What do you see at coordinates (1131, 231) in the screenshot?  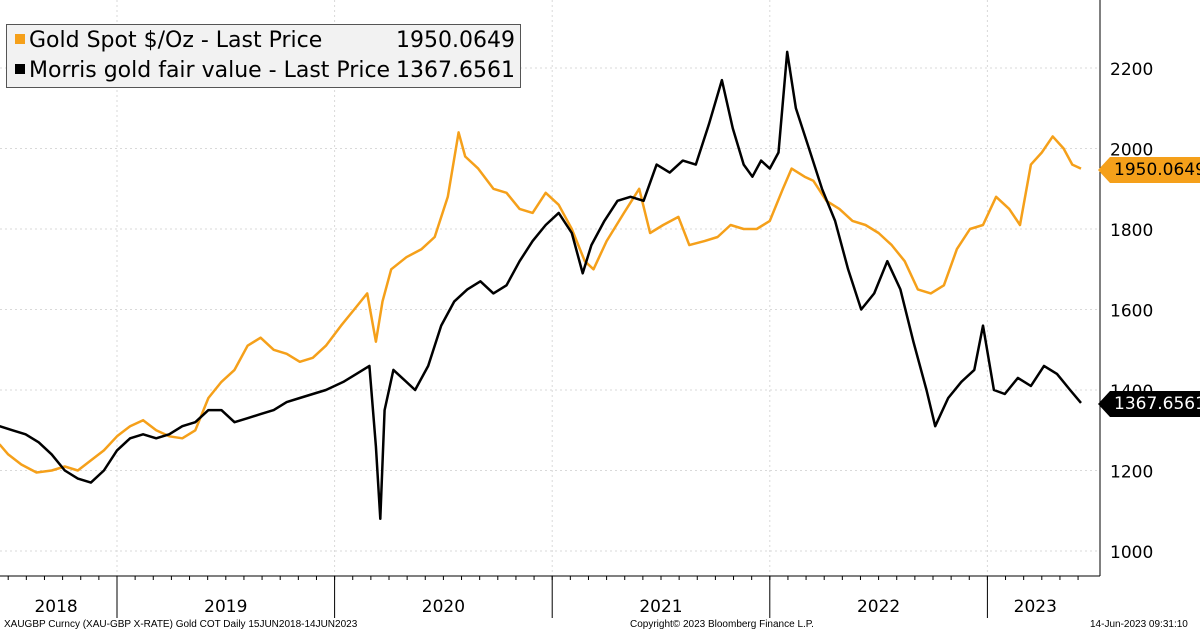 I see `y-tick-label: 1800` at bounding box center [1131, 231].